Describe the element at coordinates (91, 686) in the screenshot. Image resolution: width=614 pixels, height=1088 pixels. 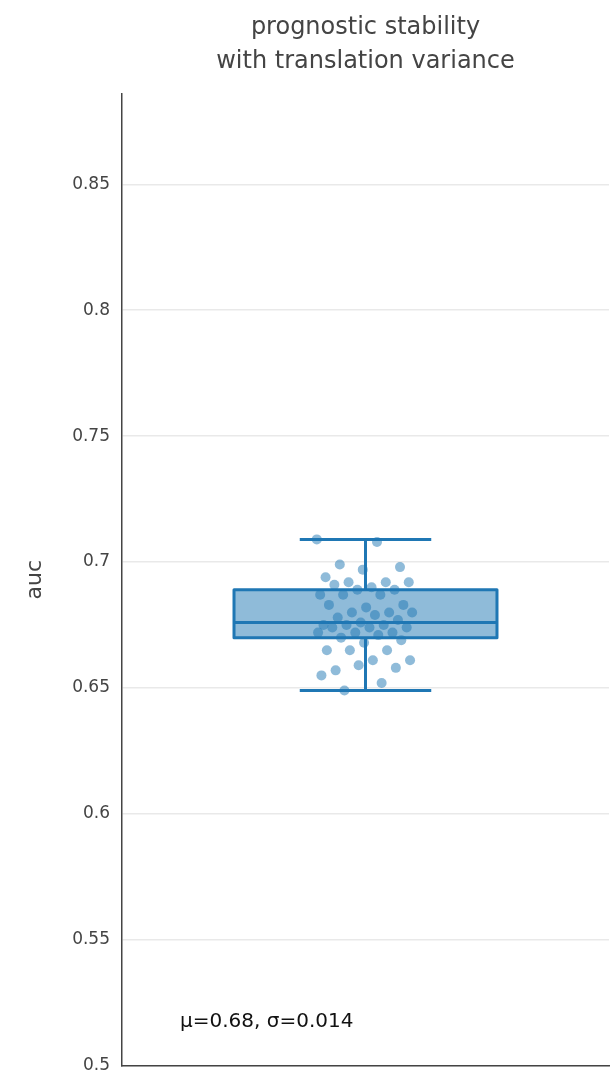
I see `y-tick-label: 0.65` at that location.